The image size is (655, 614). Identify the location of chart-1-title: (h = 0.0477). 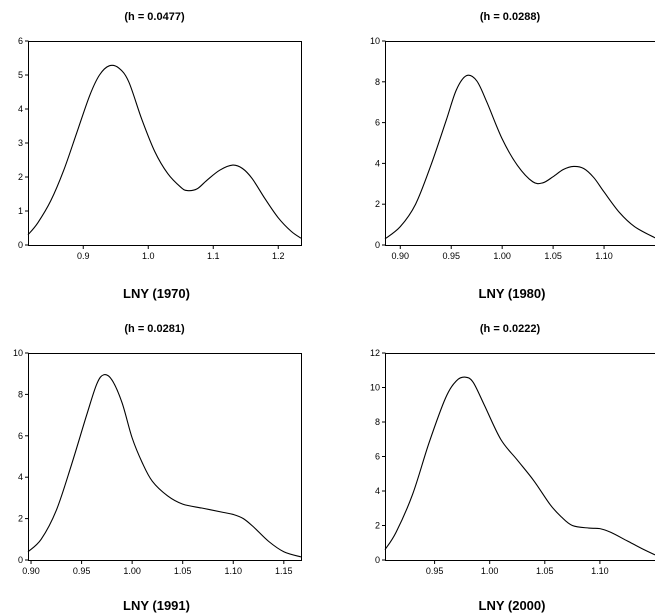
(154, 17).